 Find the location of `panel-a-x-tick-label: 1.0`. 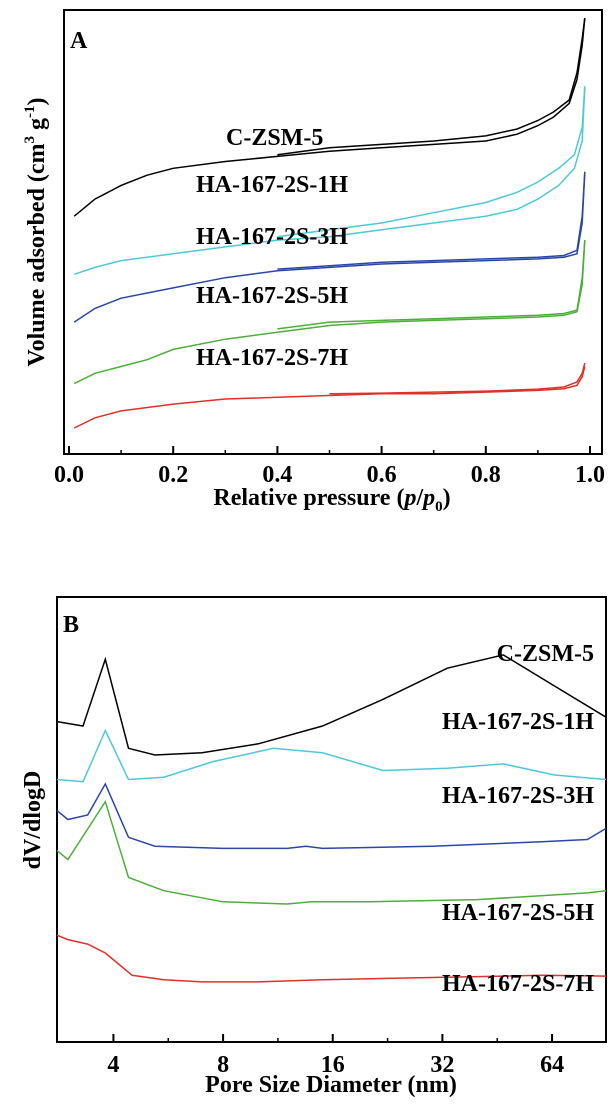

panel-a-x-tick-label: 1.0 is located at coordinates (590, 475).